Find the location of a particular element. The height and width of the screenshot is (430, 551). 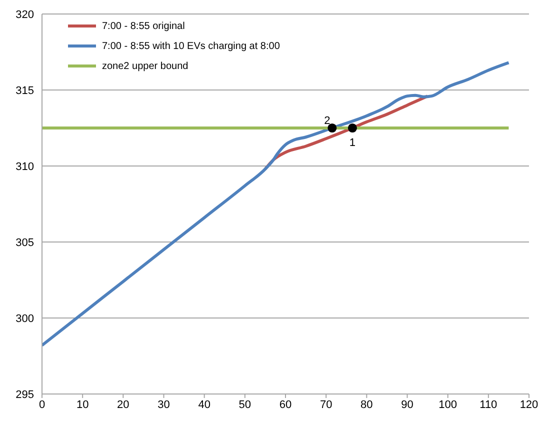

y-tick-label: 320 is located at coordinates (25, 14).